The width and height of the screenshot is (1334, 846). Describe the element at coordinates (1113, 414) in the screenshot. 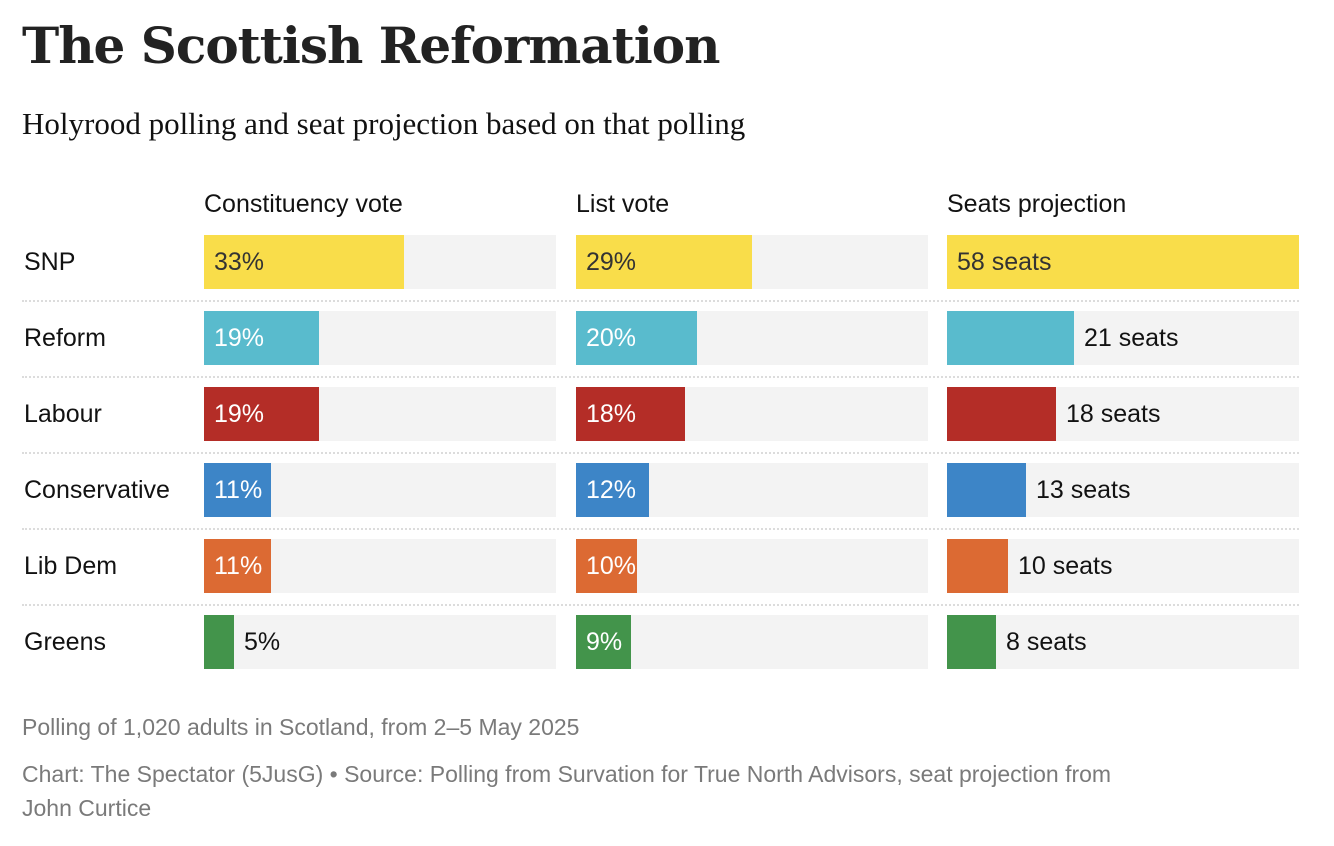

I see `data-label: 18 seats` at that location.